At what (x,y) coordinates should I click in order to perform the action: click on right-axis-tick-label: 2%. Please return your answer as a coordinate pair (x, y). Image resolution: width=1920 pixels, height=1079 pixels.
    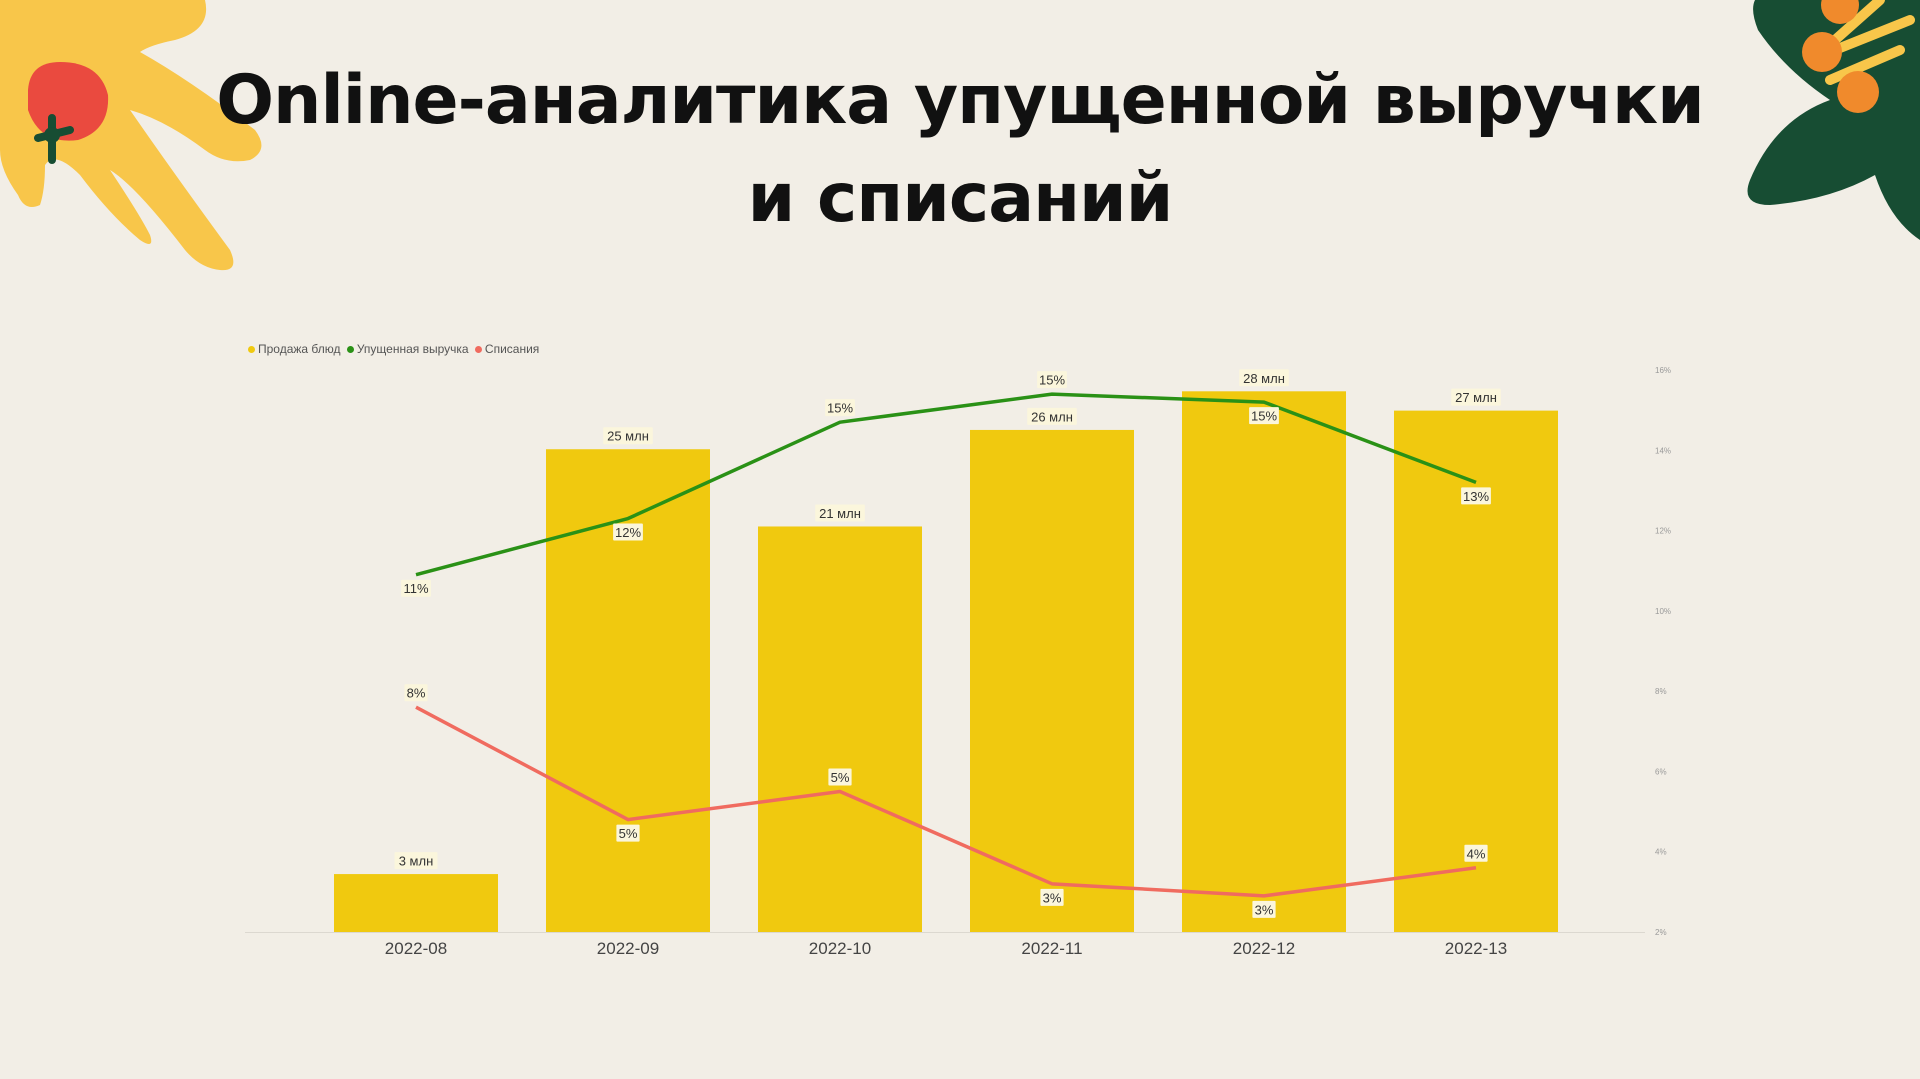
    Looking at the image, I should click on (1661, 932).